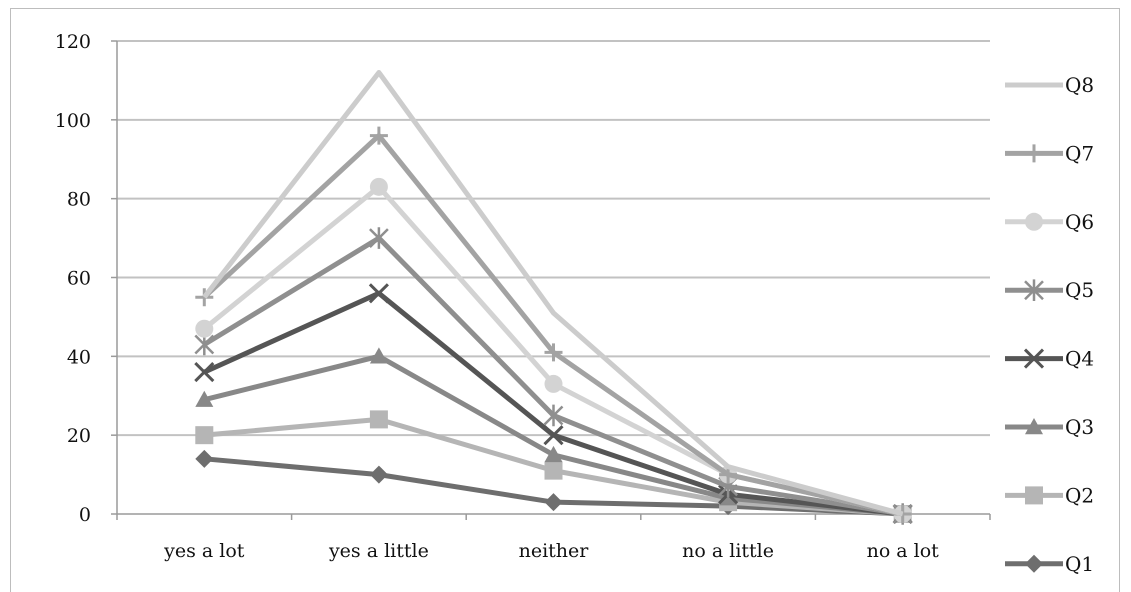 The image size is (1131, 592). I want to click on legend-label-q6: Q6, so click(1079, 222).